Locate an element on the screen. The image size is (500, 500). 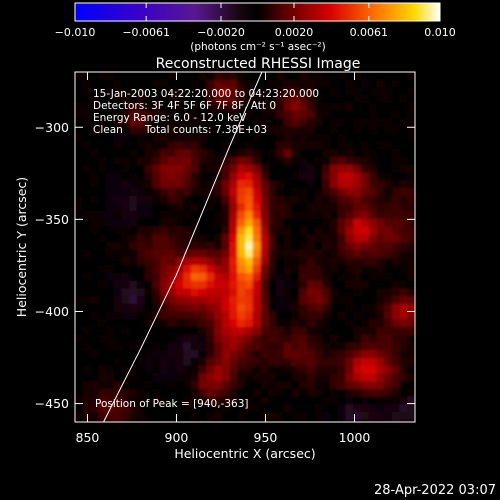
colorbar-tick-label: −0.010 is located at coordinates (75, 32).